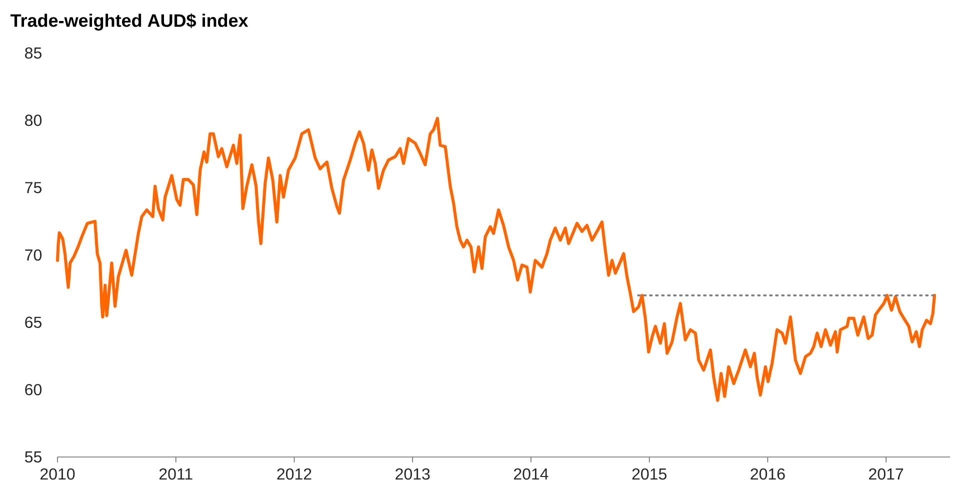 The image size is (963, 502). Describe the element at coordinates (57, 474) in the screenshot. I see `x-tick-label: 2010` at that location.